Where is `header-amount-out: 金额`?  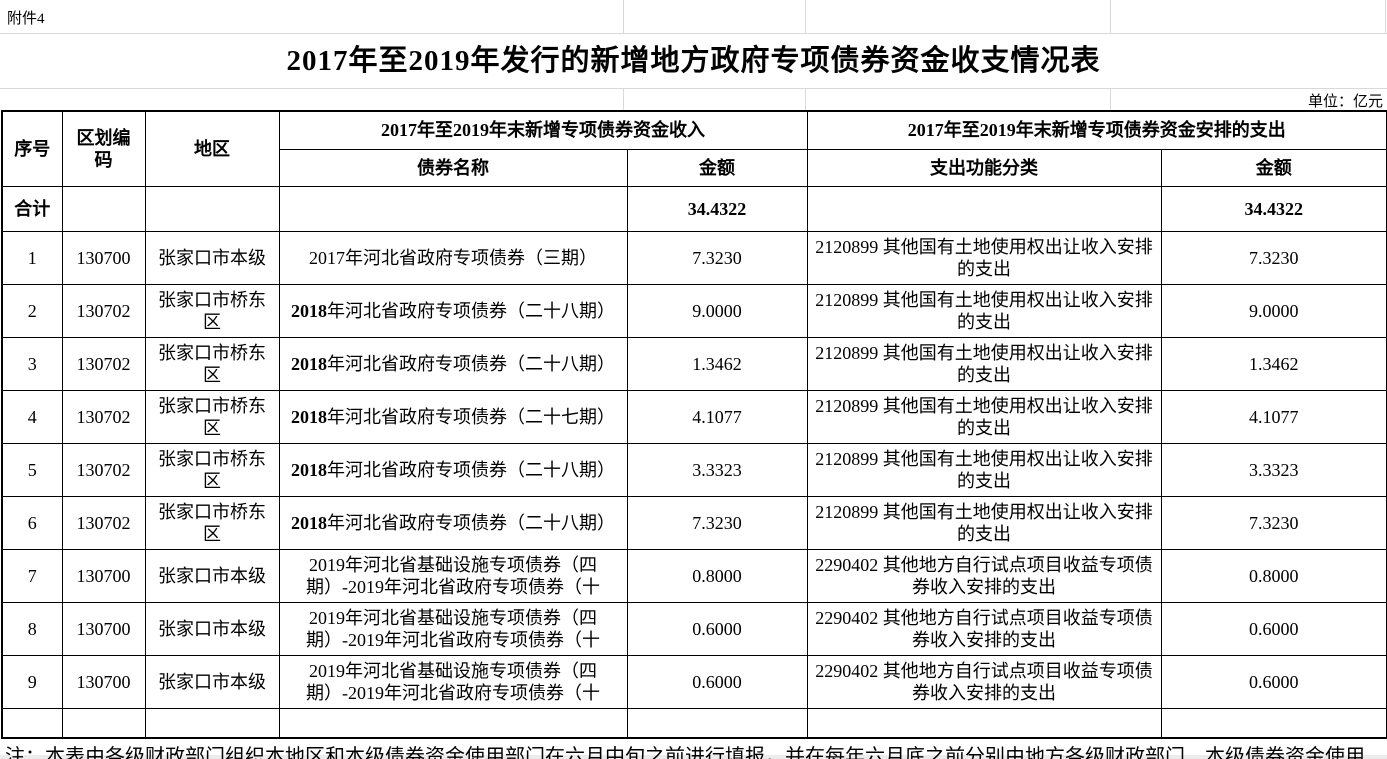
header-amount-out: 金额 is located at coordinates (1273, 167).